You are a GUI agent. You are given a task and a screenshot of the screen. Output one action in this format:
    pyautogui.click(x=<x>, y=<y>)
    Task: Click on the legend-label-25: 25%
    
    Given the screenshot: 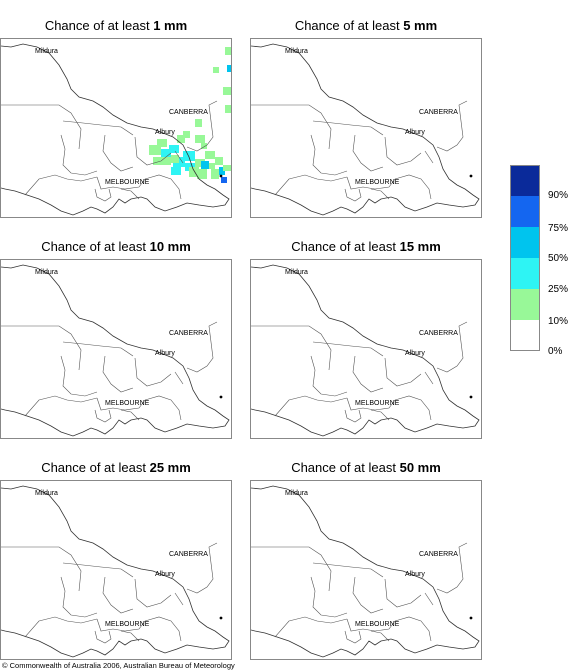 What is the action you would take?
    pyautogui.click(x=558, y=289)
    